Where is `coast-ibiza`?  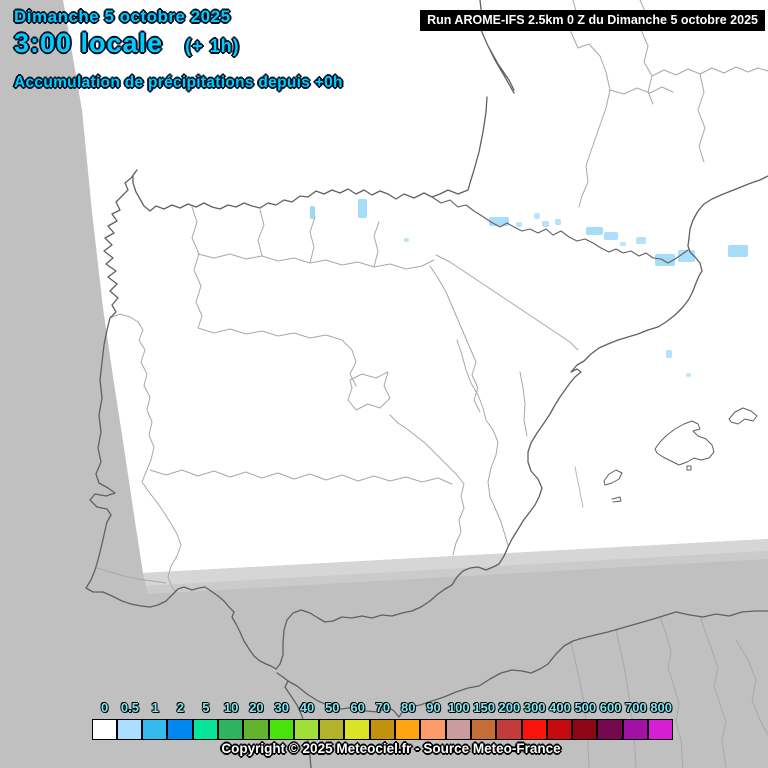 coast-ibiza is located at coordinates (613, 477).